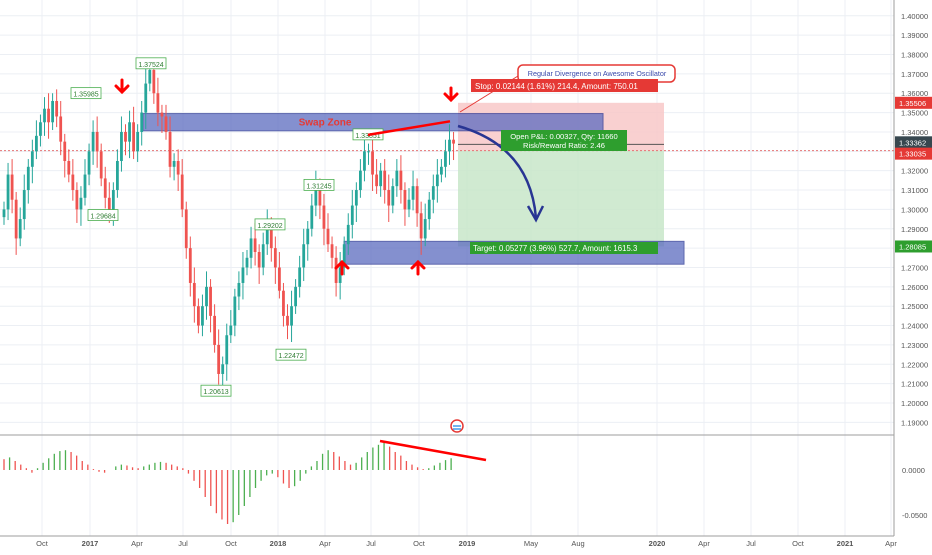 Image resolution: width=932 pixels, height=555 pixels. Describe the element at coordinates (150, 65) in the screenshot. I see `swing-label: 1.37524` at that location.